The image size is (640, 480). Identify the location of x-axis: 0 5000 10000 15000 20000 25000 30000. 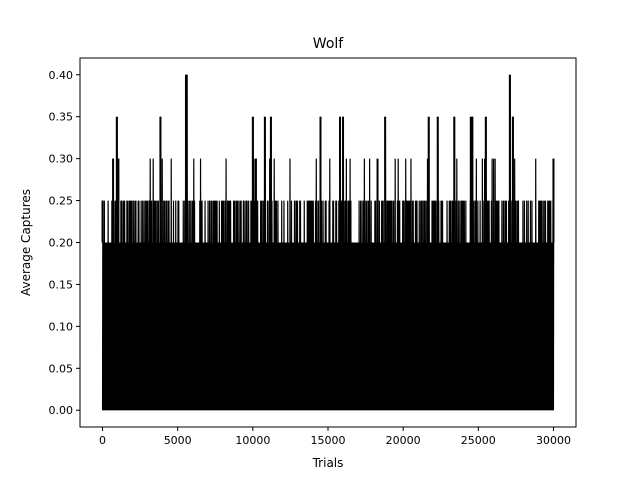
(335, 437).